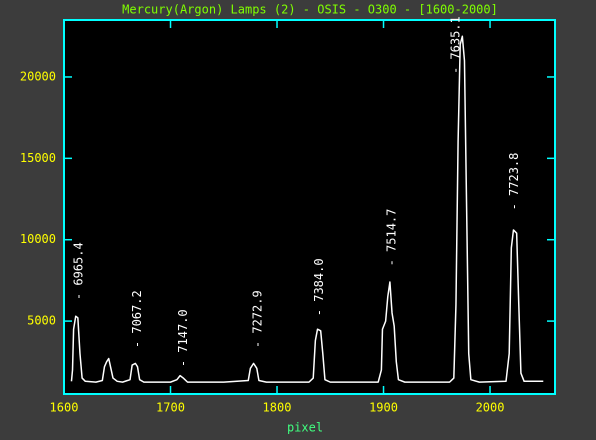 This screenshot has width=596, height=440. I want to click on x-tick-label: 1900, so click(383, 408).